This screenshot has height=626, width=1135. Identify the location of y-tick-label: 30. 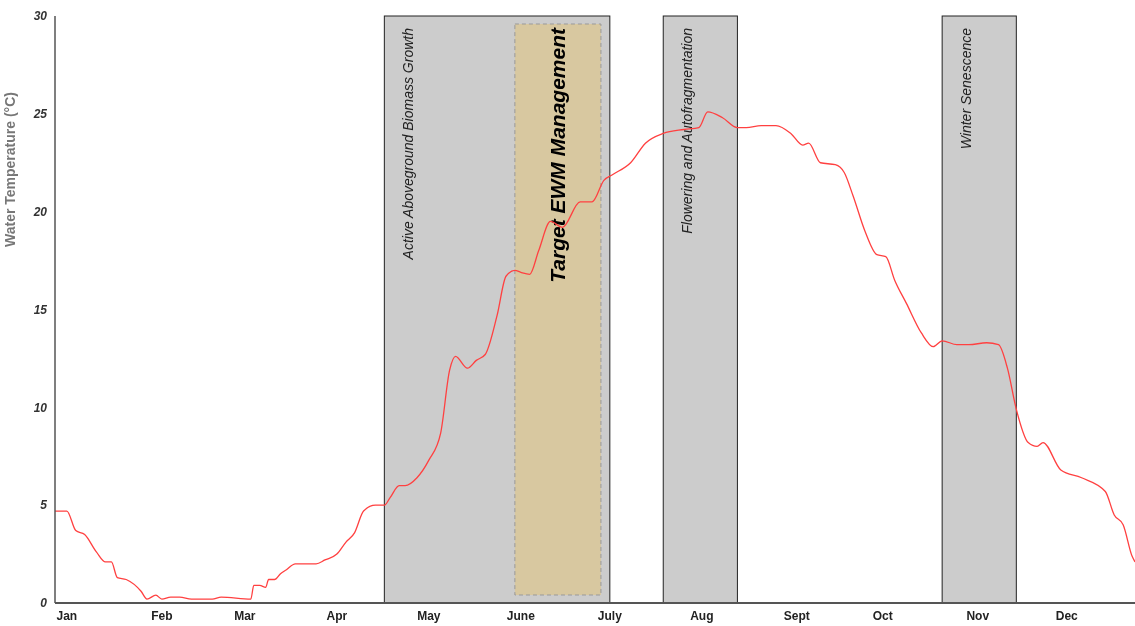
(40, 16).